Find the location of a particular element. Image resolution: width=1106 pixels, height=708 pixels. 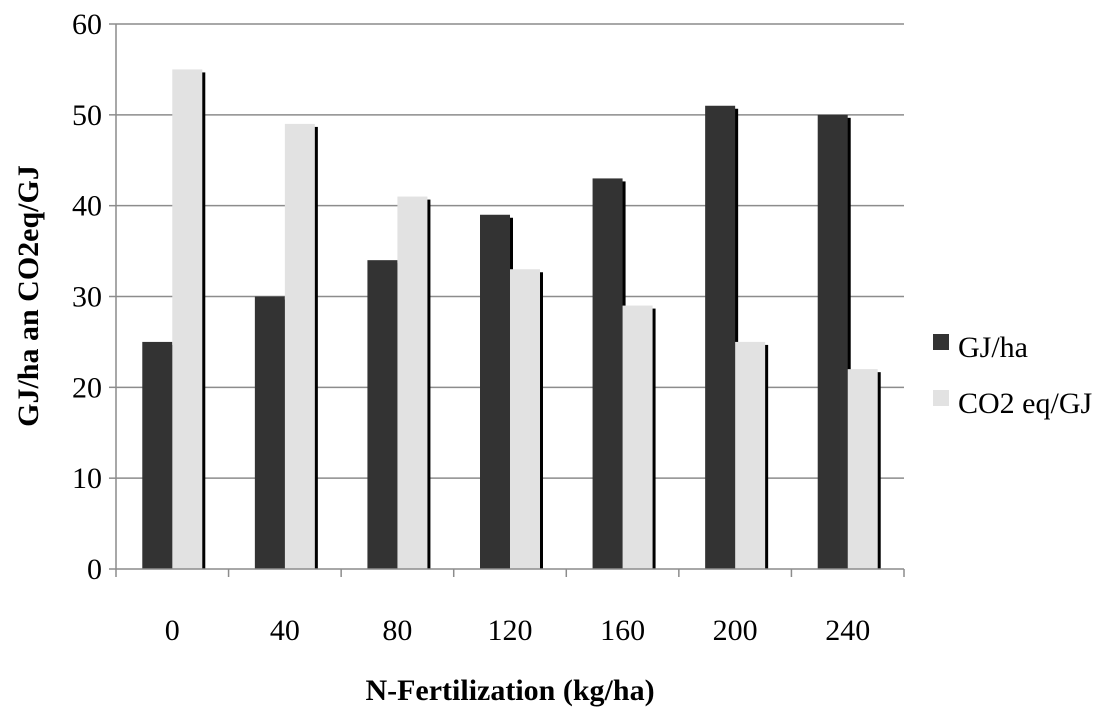

x-axis-title: N-Fertilization (kg/ha) is located at coordinates (509, 690).